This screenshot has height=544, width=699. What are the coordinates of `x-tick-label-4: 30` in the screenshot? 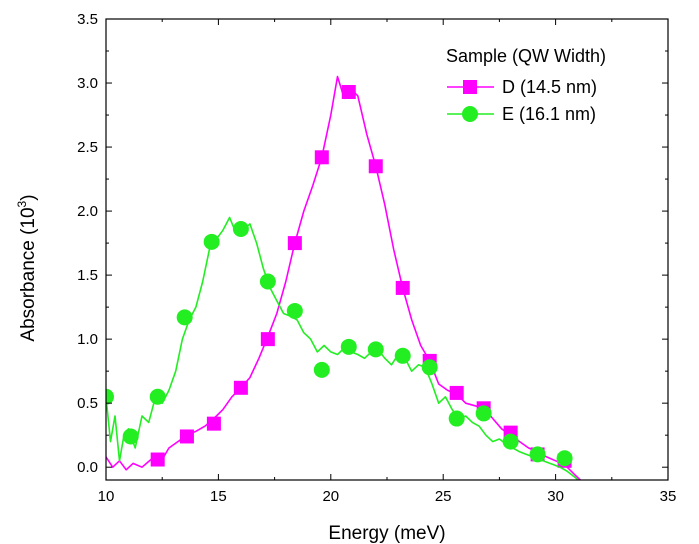 It's located at (555, 496).